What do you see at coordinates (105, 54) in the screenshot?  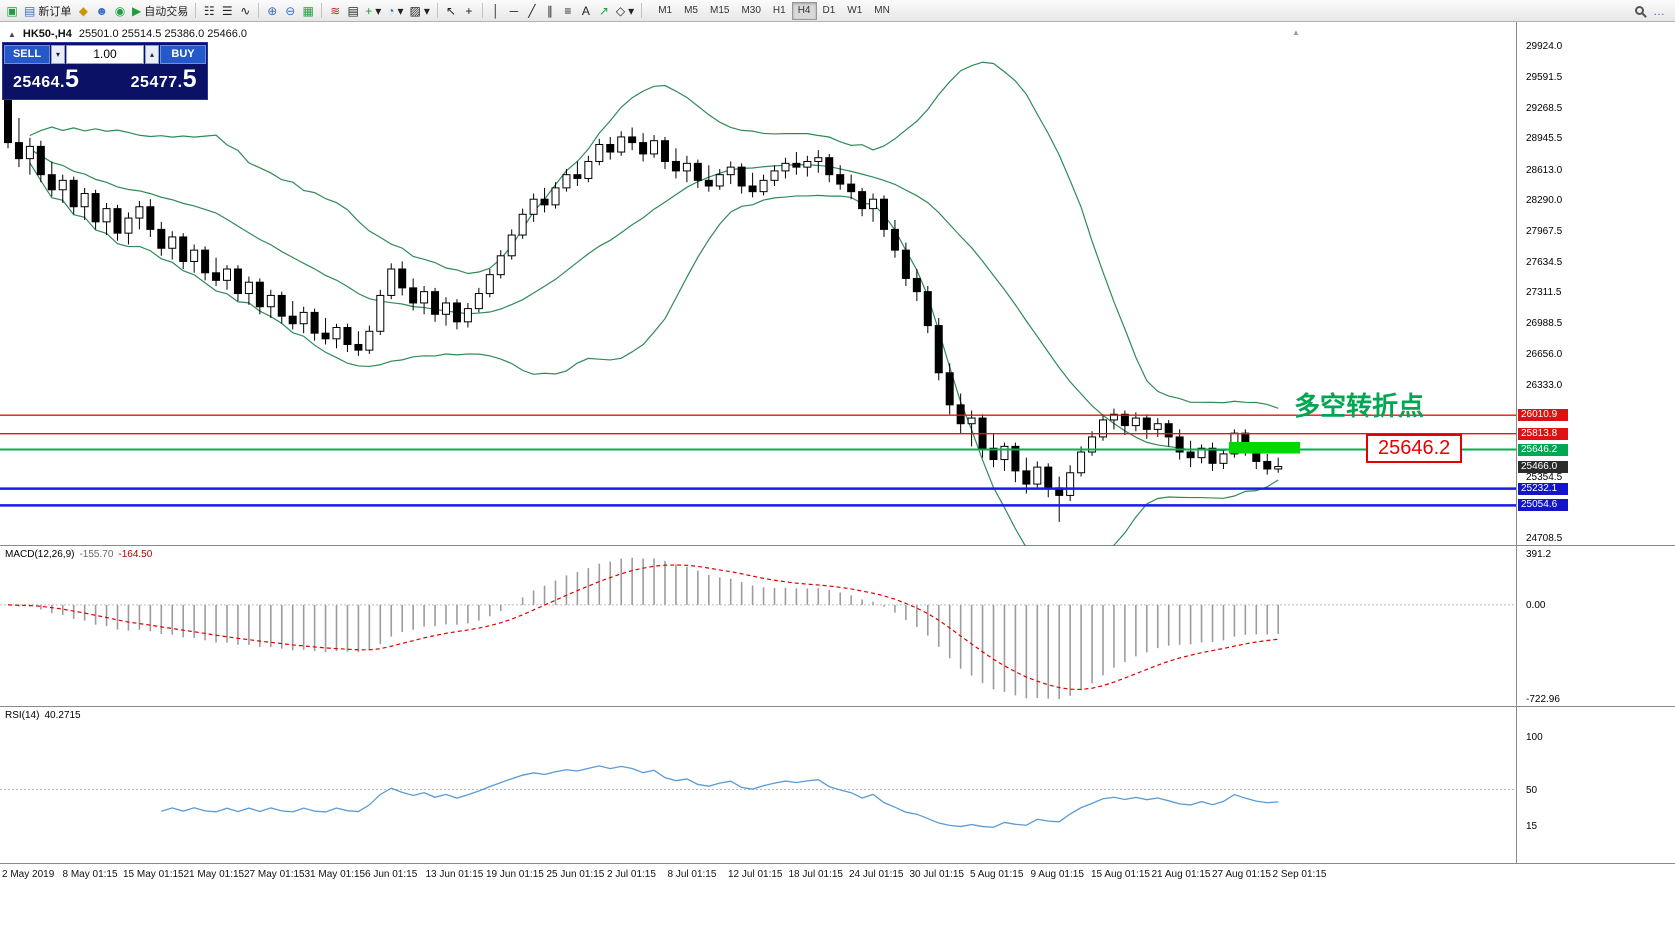 I see `volume-input` at bounding box center [105, 54].